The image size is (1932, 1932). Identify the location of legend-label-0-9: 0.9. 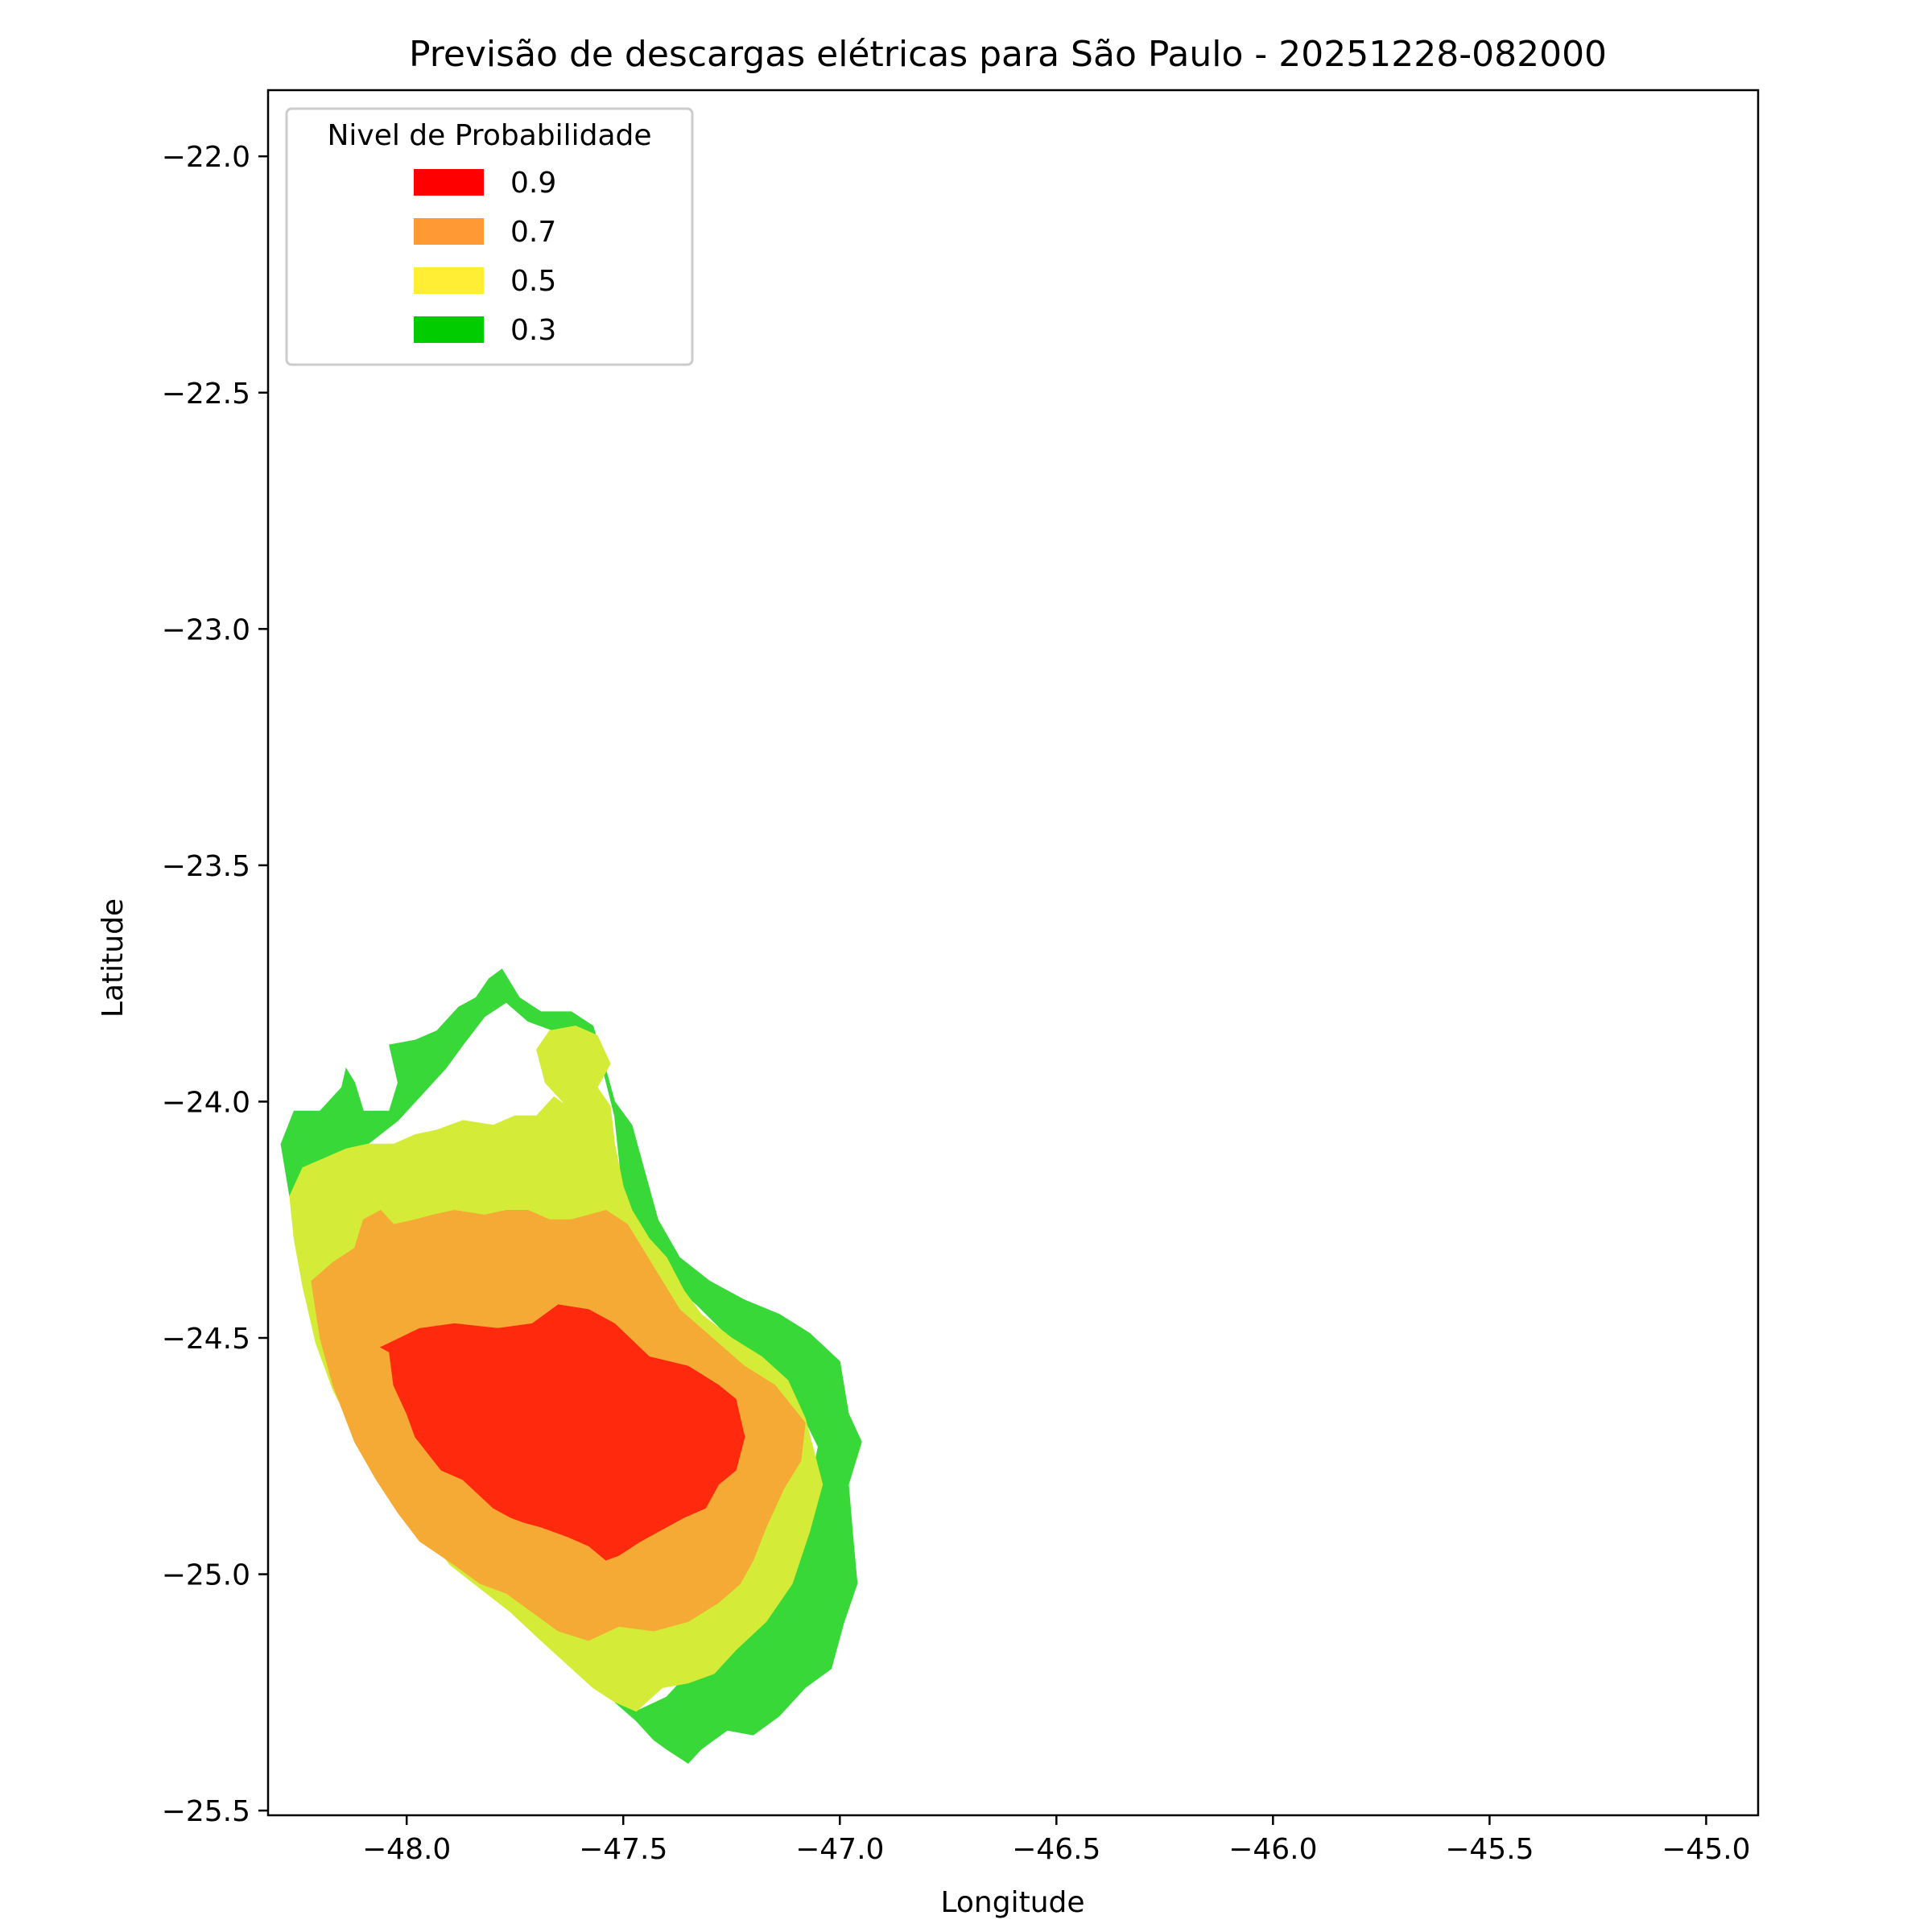
(533, 183).